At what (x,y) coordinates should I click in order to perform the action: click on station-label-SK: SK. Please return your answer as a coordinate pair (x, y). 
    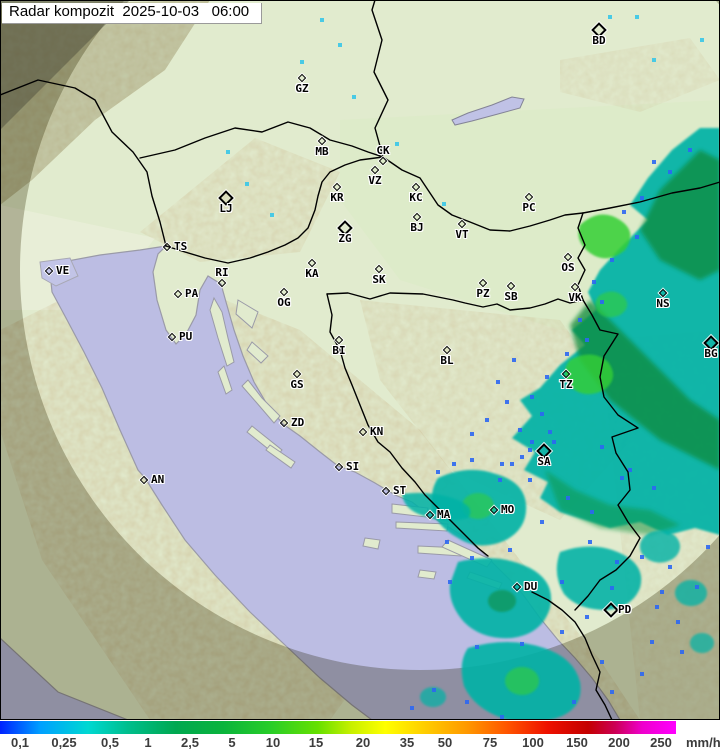
    Looking at the image, I should click on (379, 279).